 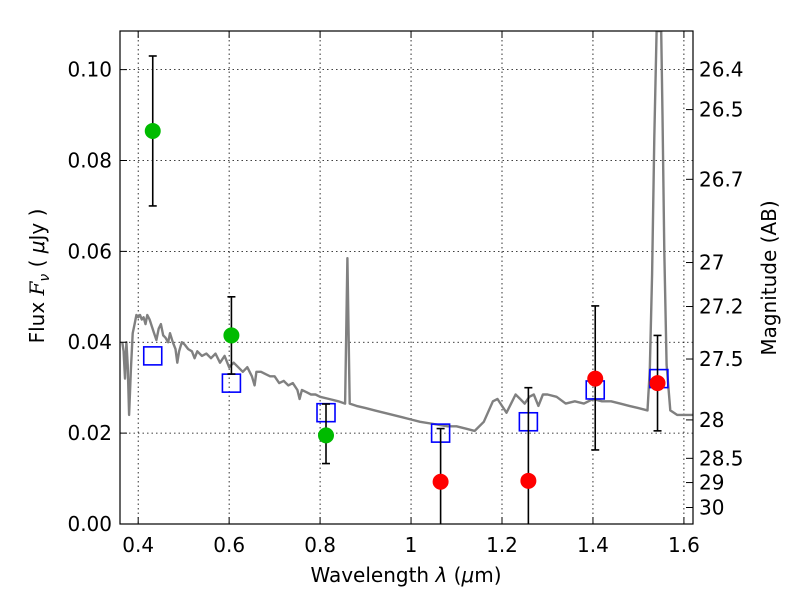 I want to click on magnitude-tick-label: 28.5, so click(x=721, y=458).